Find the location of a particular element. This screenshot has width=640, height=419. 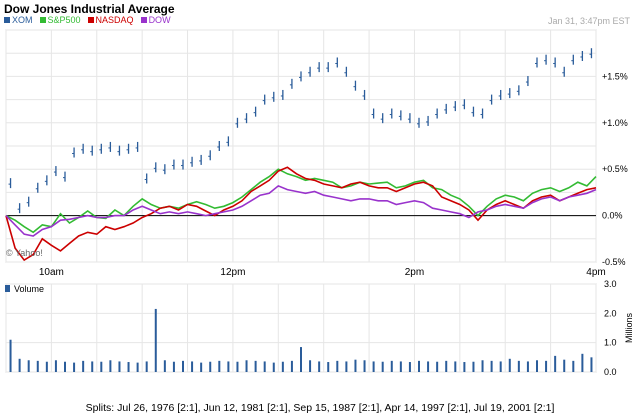

legend-label-sp500: S&P500 is located at coordinates (64, 20).